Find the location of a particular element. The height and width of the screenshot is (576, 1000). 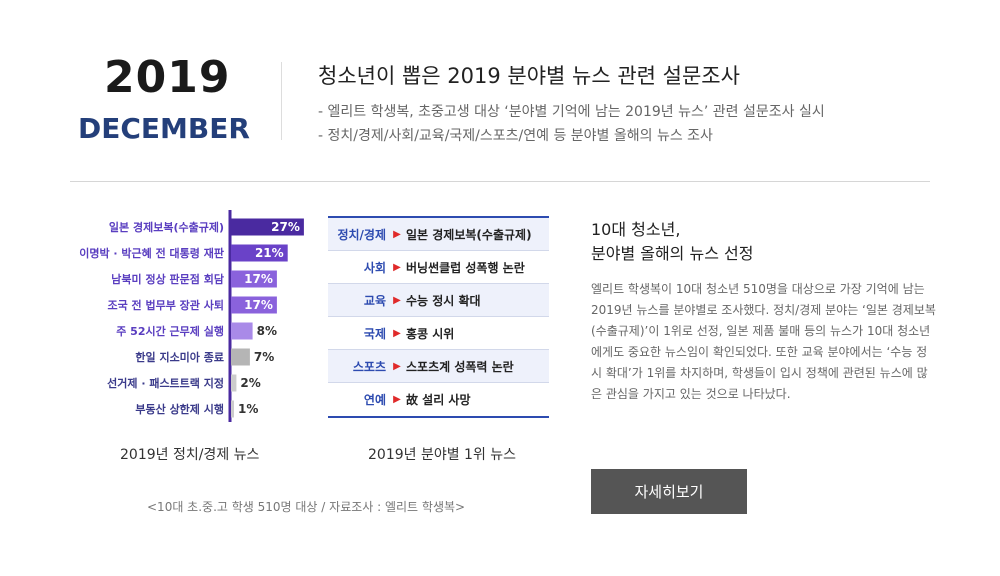

category-label: 일본 경제보복(수출규제) is located at coordinates (166, 227).